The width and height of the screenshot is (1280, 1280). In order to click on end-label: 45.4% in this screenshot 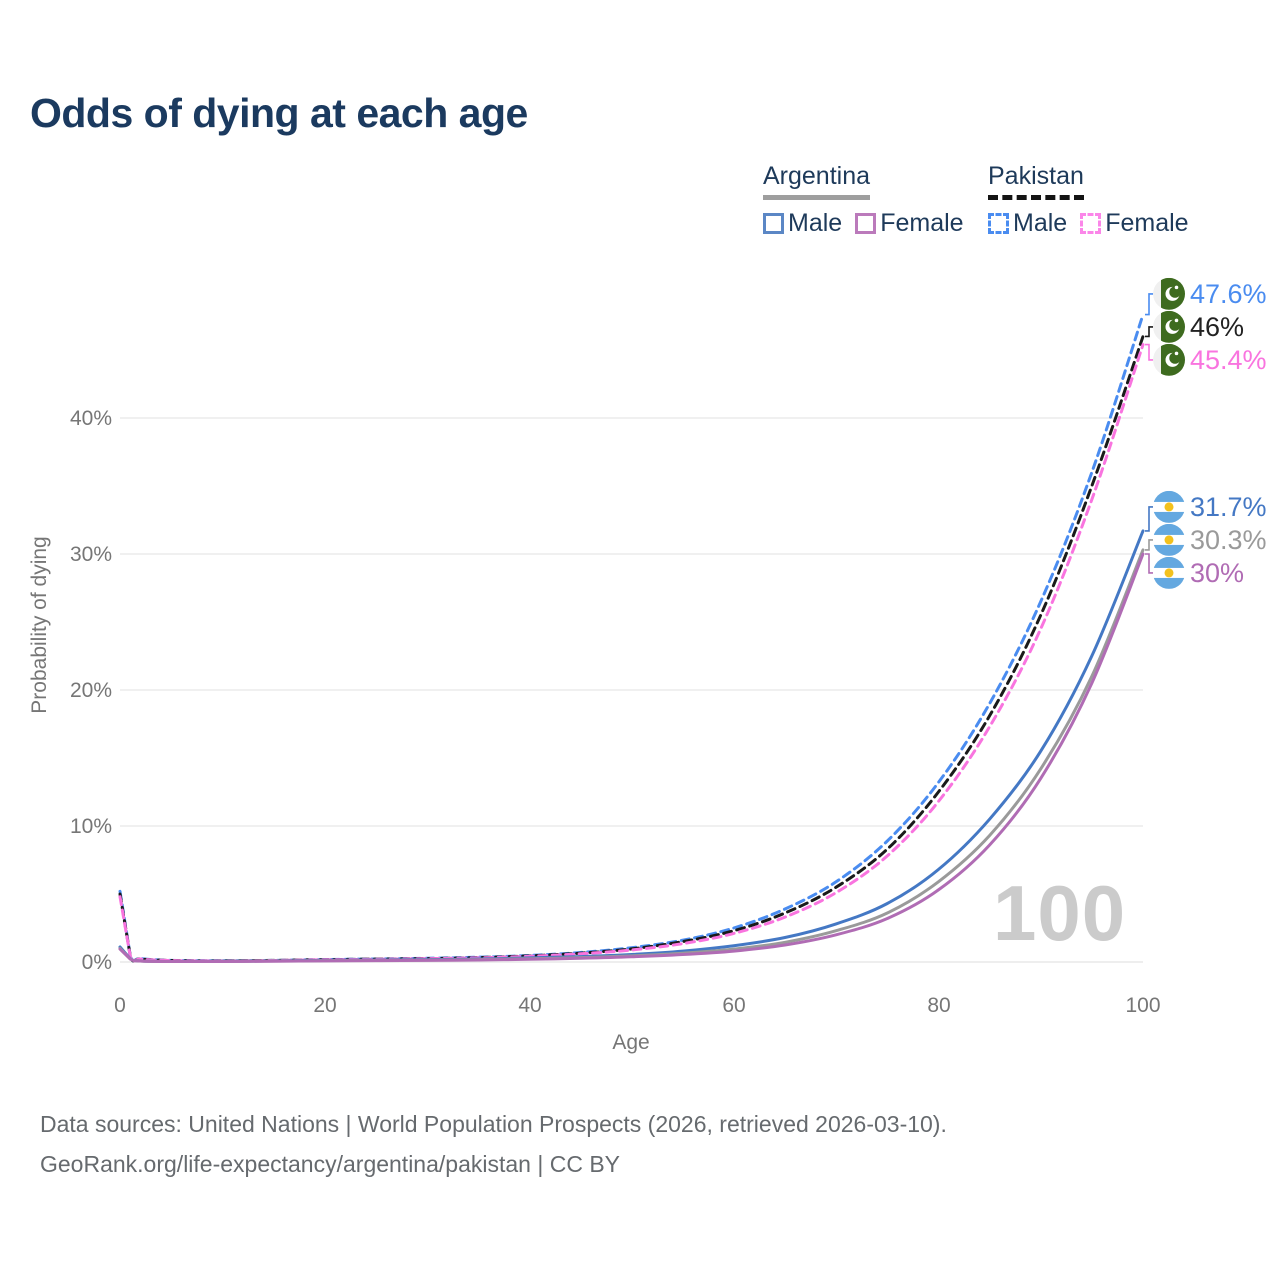, I will do `click(1228, 360)`.